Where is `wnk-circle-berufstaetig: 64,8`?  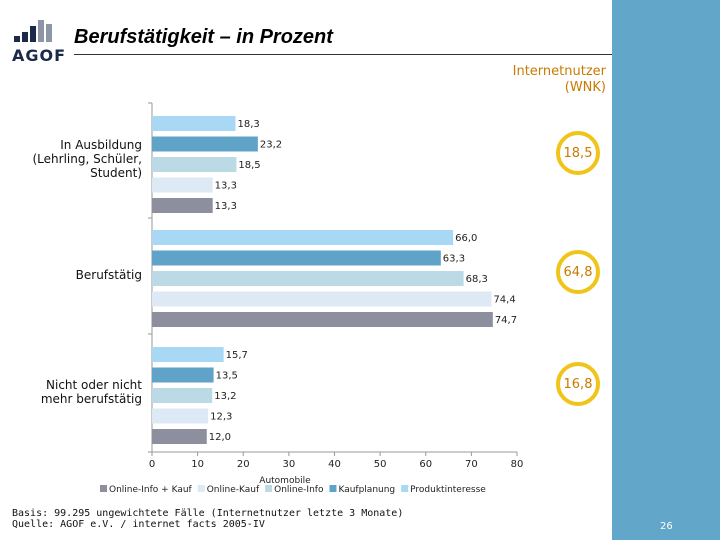
wnk-circle-berufstaetig: 64,8 is located at coordinates (578, 272).